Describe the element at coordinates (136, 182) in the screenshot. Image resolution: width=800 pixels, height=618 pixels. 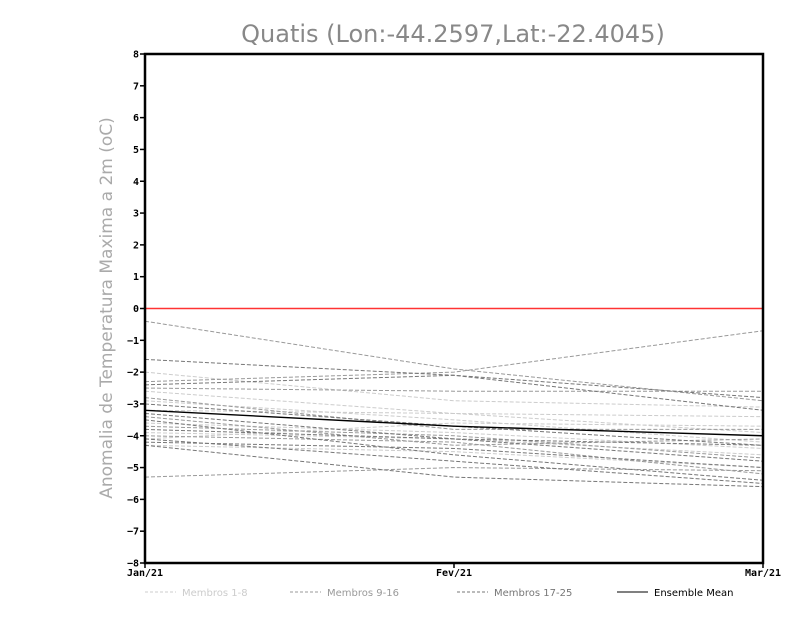
I see `y-tick-label: 4` at that location.